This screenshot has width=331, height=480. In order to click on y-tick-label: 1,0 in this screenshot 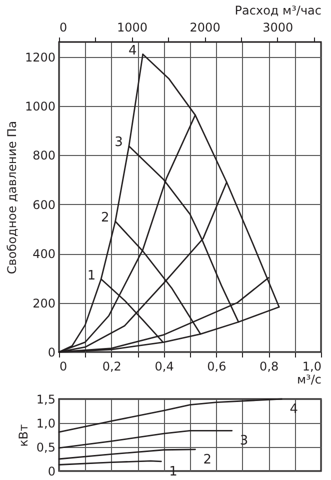, I will do `click(46, 423)`.